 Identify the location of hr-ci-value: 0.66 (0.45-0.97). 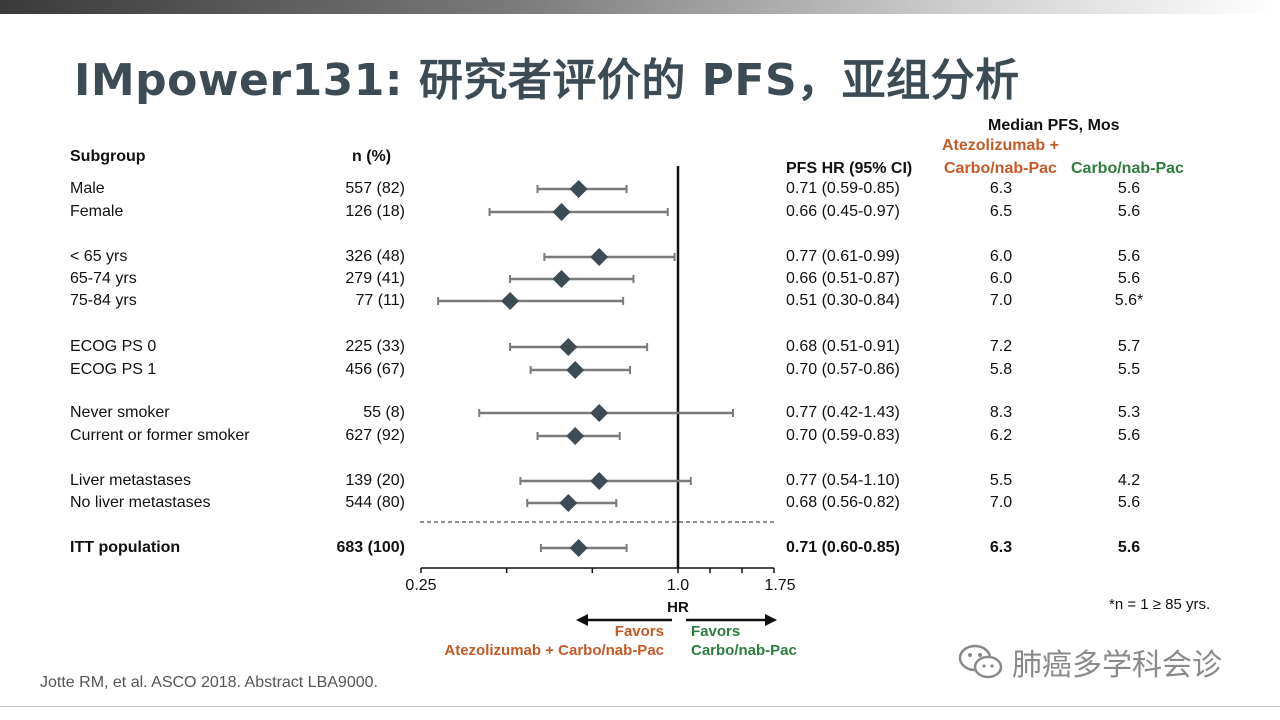
(843, 211).